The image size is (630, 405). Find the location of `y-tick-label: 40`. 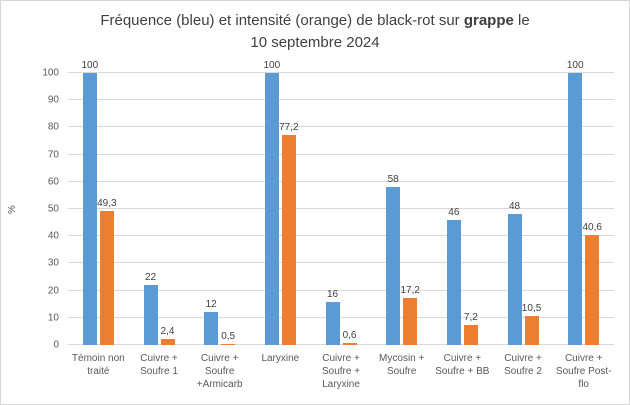

y-tick-label: 40 is located at coordinates (53, 236).